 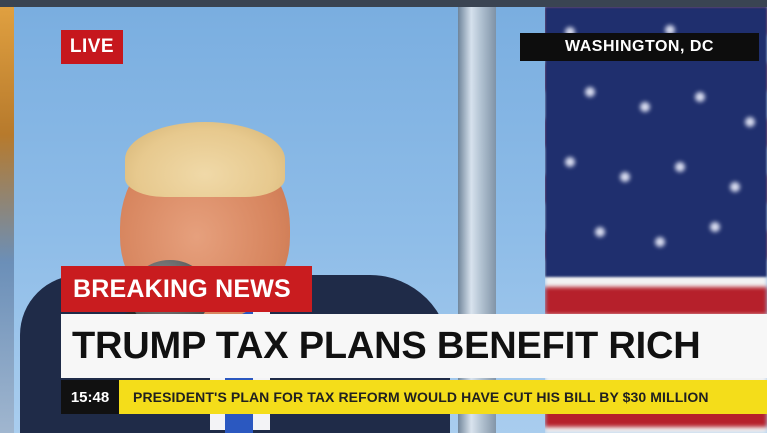 I want to click on top-bar, so click(x=383, y=3).